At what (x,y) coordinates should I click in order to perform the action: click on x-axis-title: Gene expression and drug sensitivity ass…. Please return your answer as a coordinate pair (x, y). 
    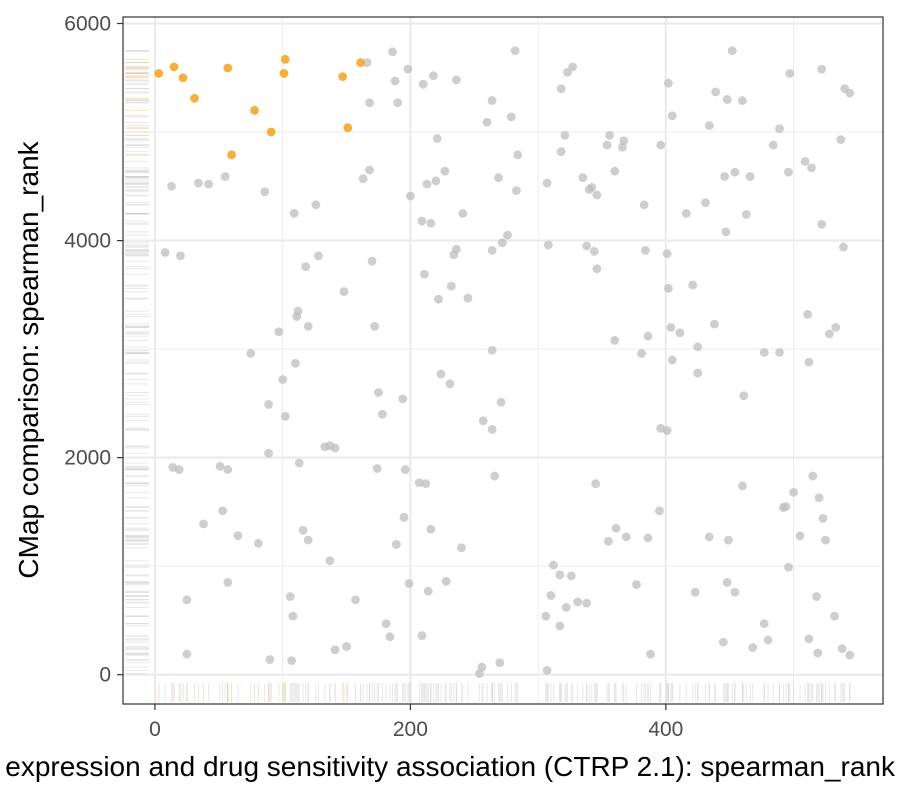
    Looking at the image, I should click on (448, 766).